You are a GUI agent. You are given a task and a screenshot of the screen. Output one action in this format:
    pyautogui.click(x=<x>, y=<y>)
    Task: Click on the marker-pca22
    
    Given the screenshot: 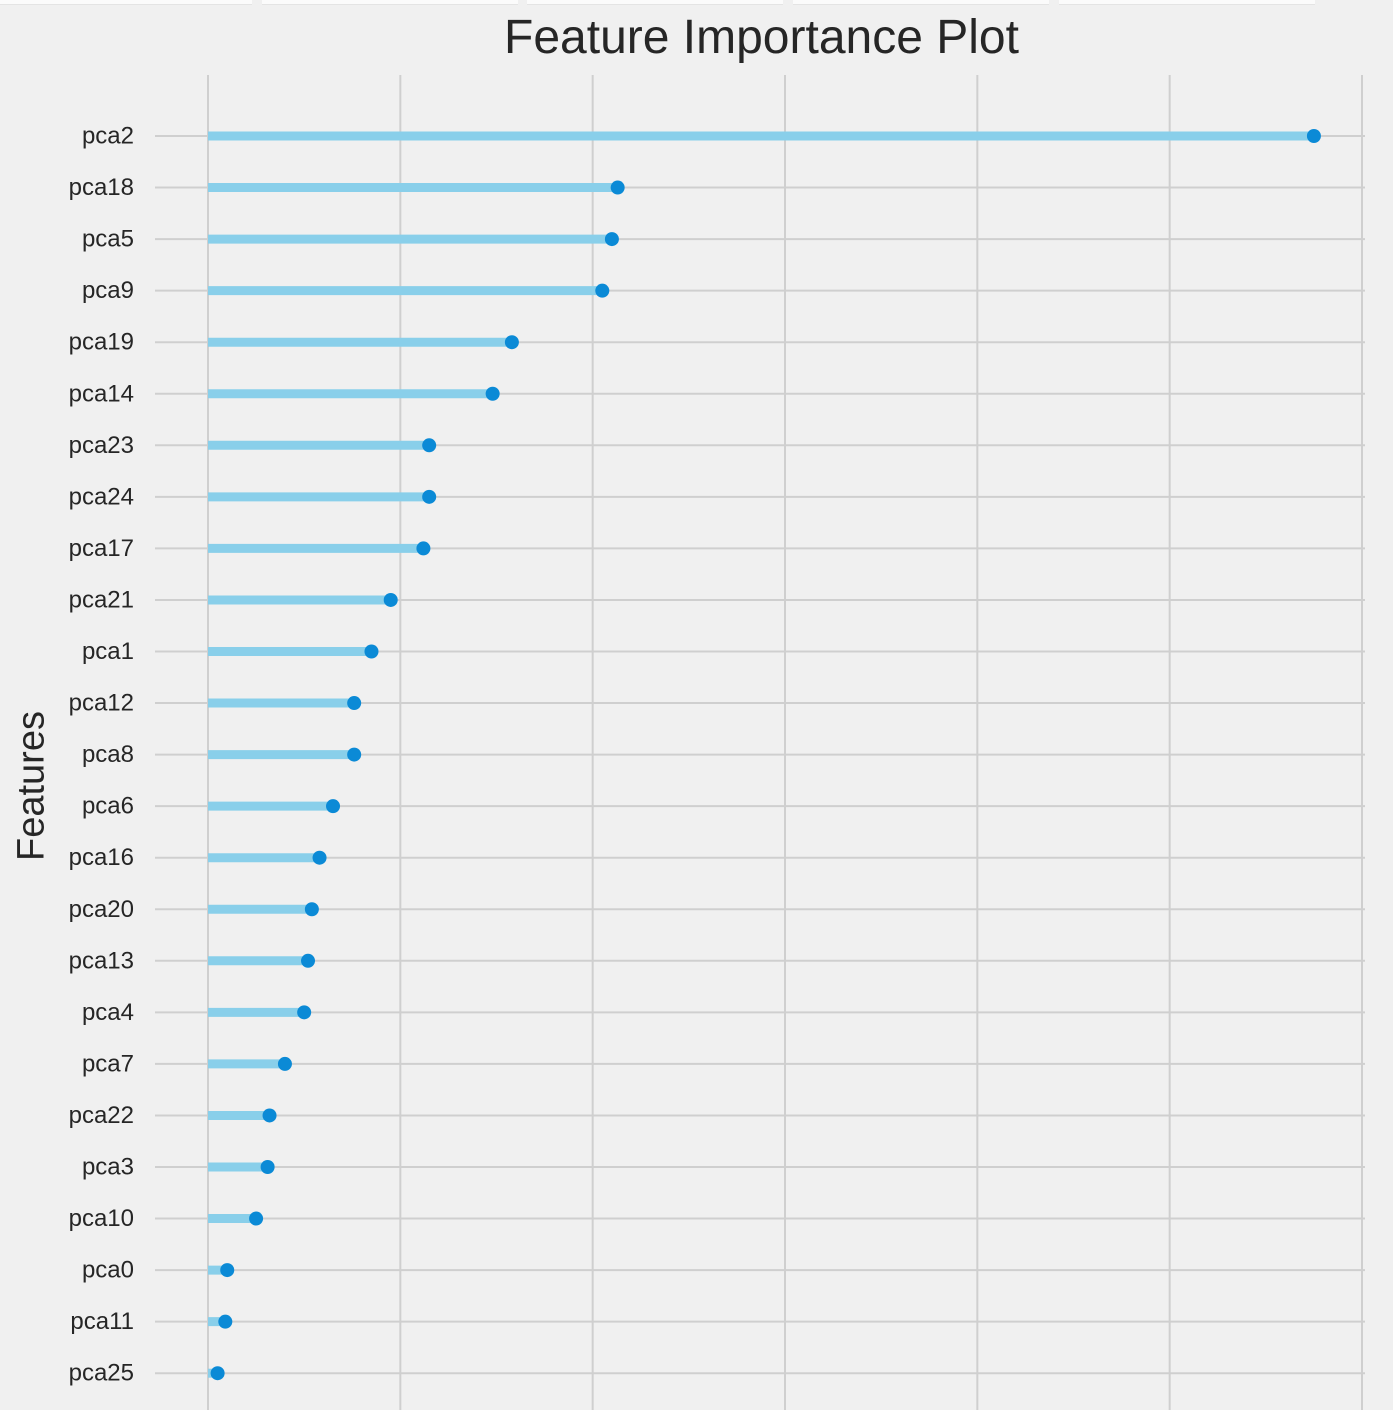 What is the action you would take?
    pyautogui.click(x=269, y=1115)
    